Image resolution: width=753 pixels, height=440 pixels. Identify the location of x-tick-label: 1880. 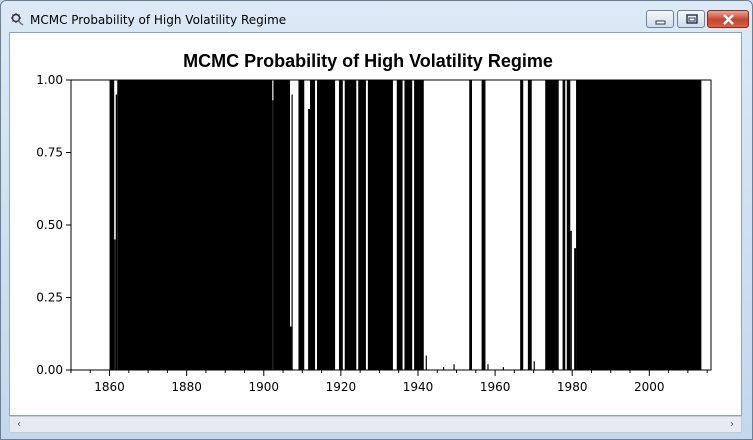
(186, 387).